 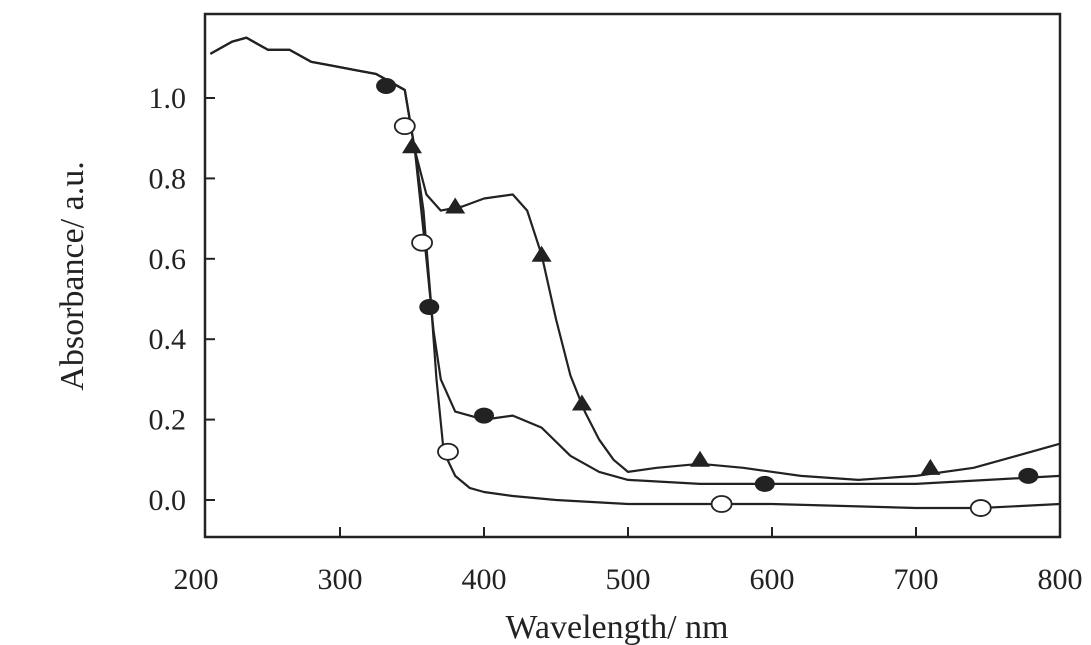 I want to click on x-axis-title: Wavelength/ nm, so click(x=617, y=627).